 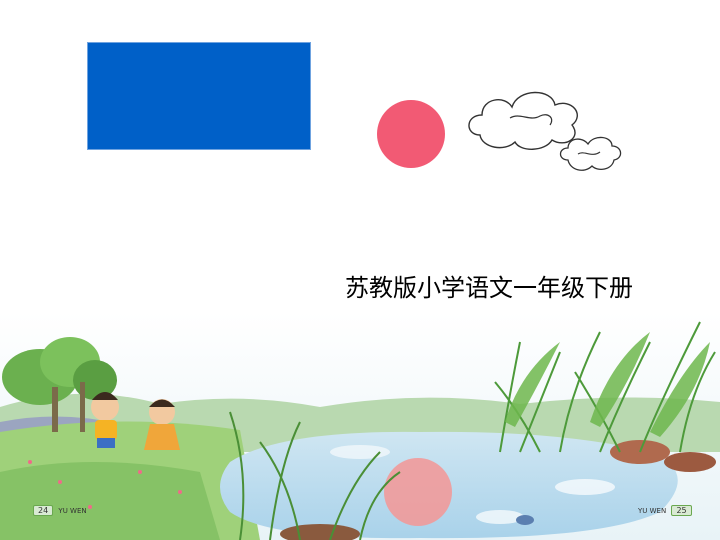 What do you see at coordinates (652, 511) in the screenshot?
I see `right-page-label: YU WEN` at bounding box center [652, 511].